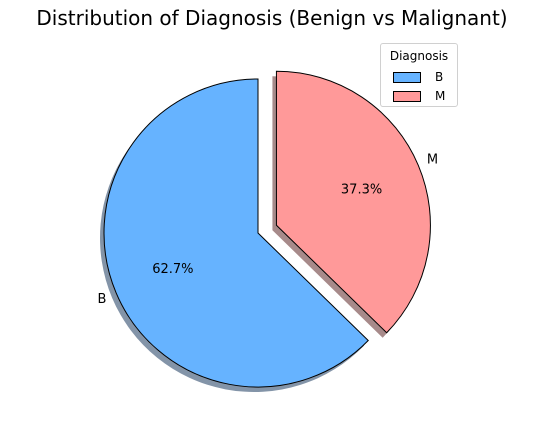  I want to click on pie-category-label-b: B, so click(101, 299).